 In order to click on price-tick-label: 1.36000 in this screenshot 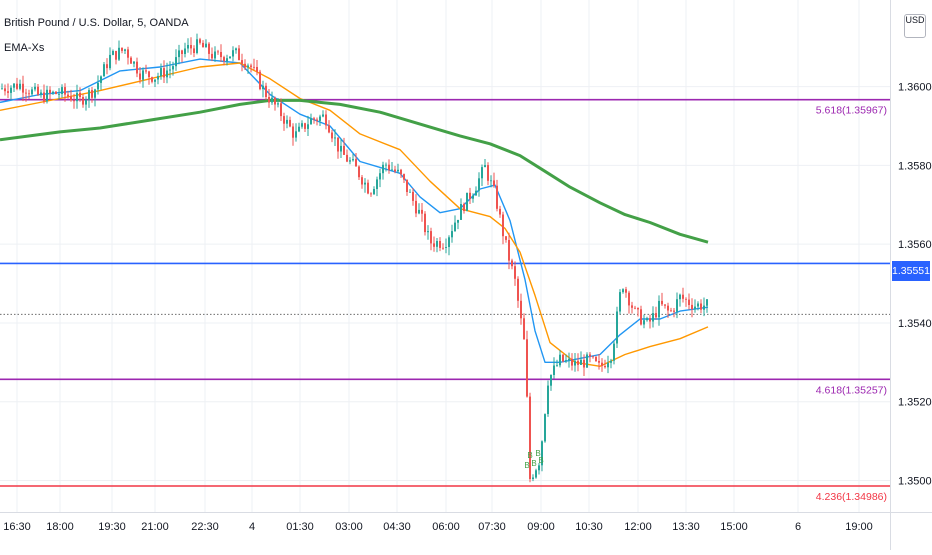, I will do `click(915, 88)`.